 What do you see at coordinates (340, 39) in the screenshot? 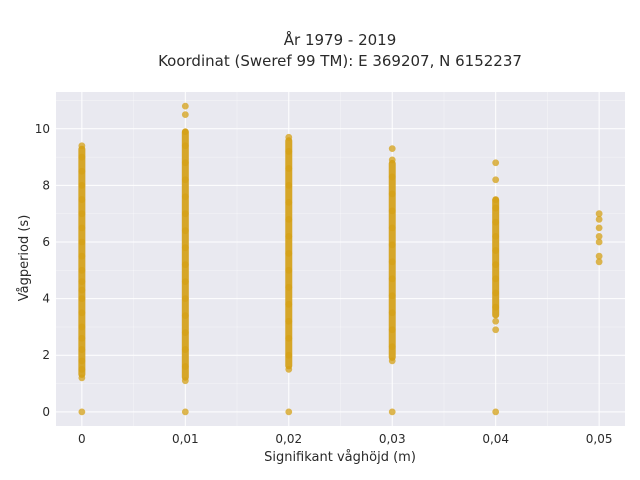
I see `chart-title: År 1979 - 2019` at bounding box center [340, 39].